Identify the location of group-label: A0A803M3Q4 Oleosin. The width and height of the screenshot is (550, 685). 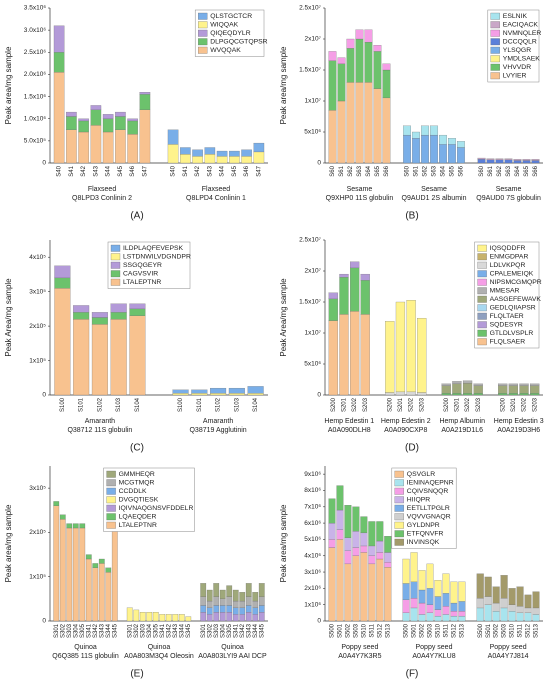
(159, 656).